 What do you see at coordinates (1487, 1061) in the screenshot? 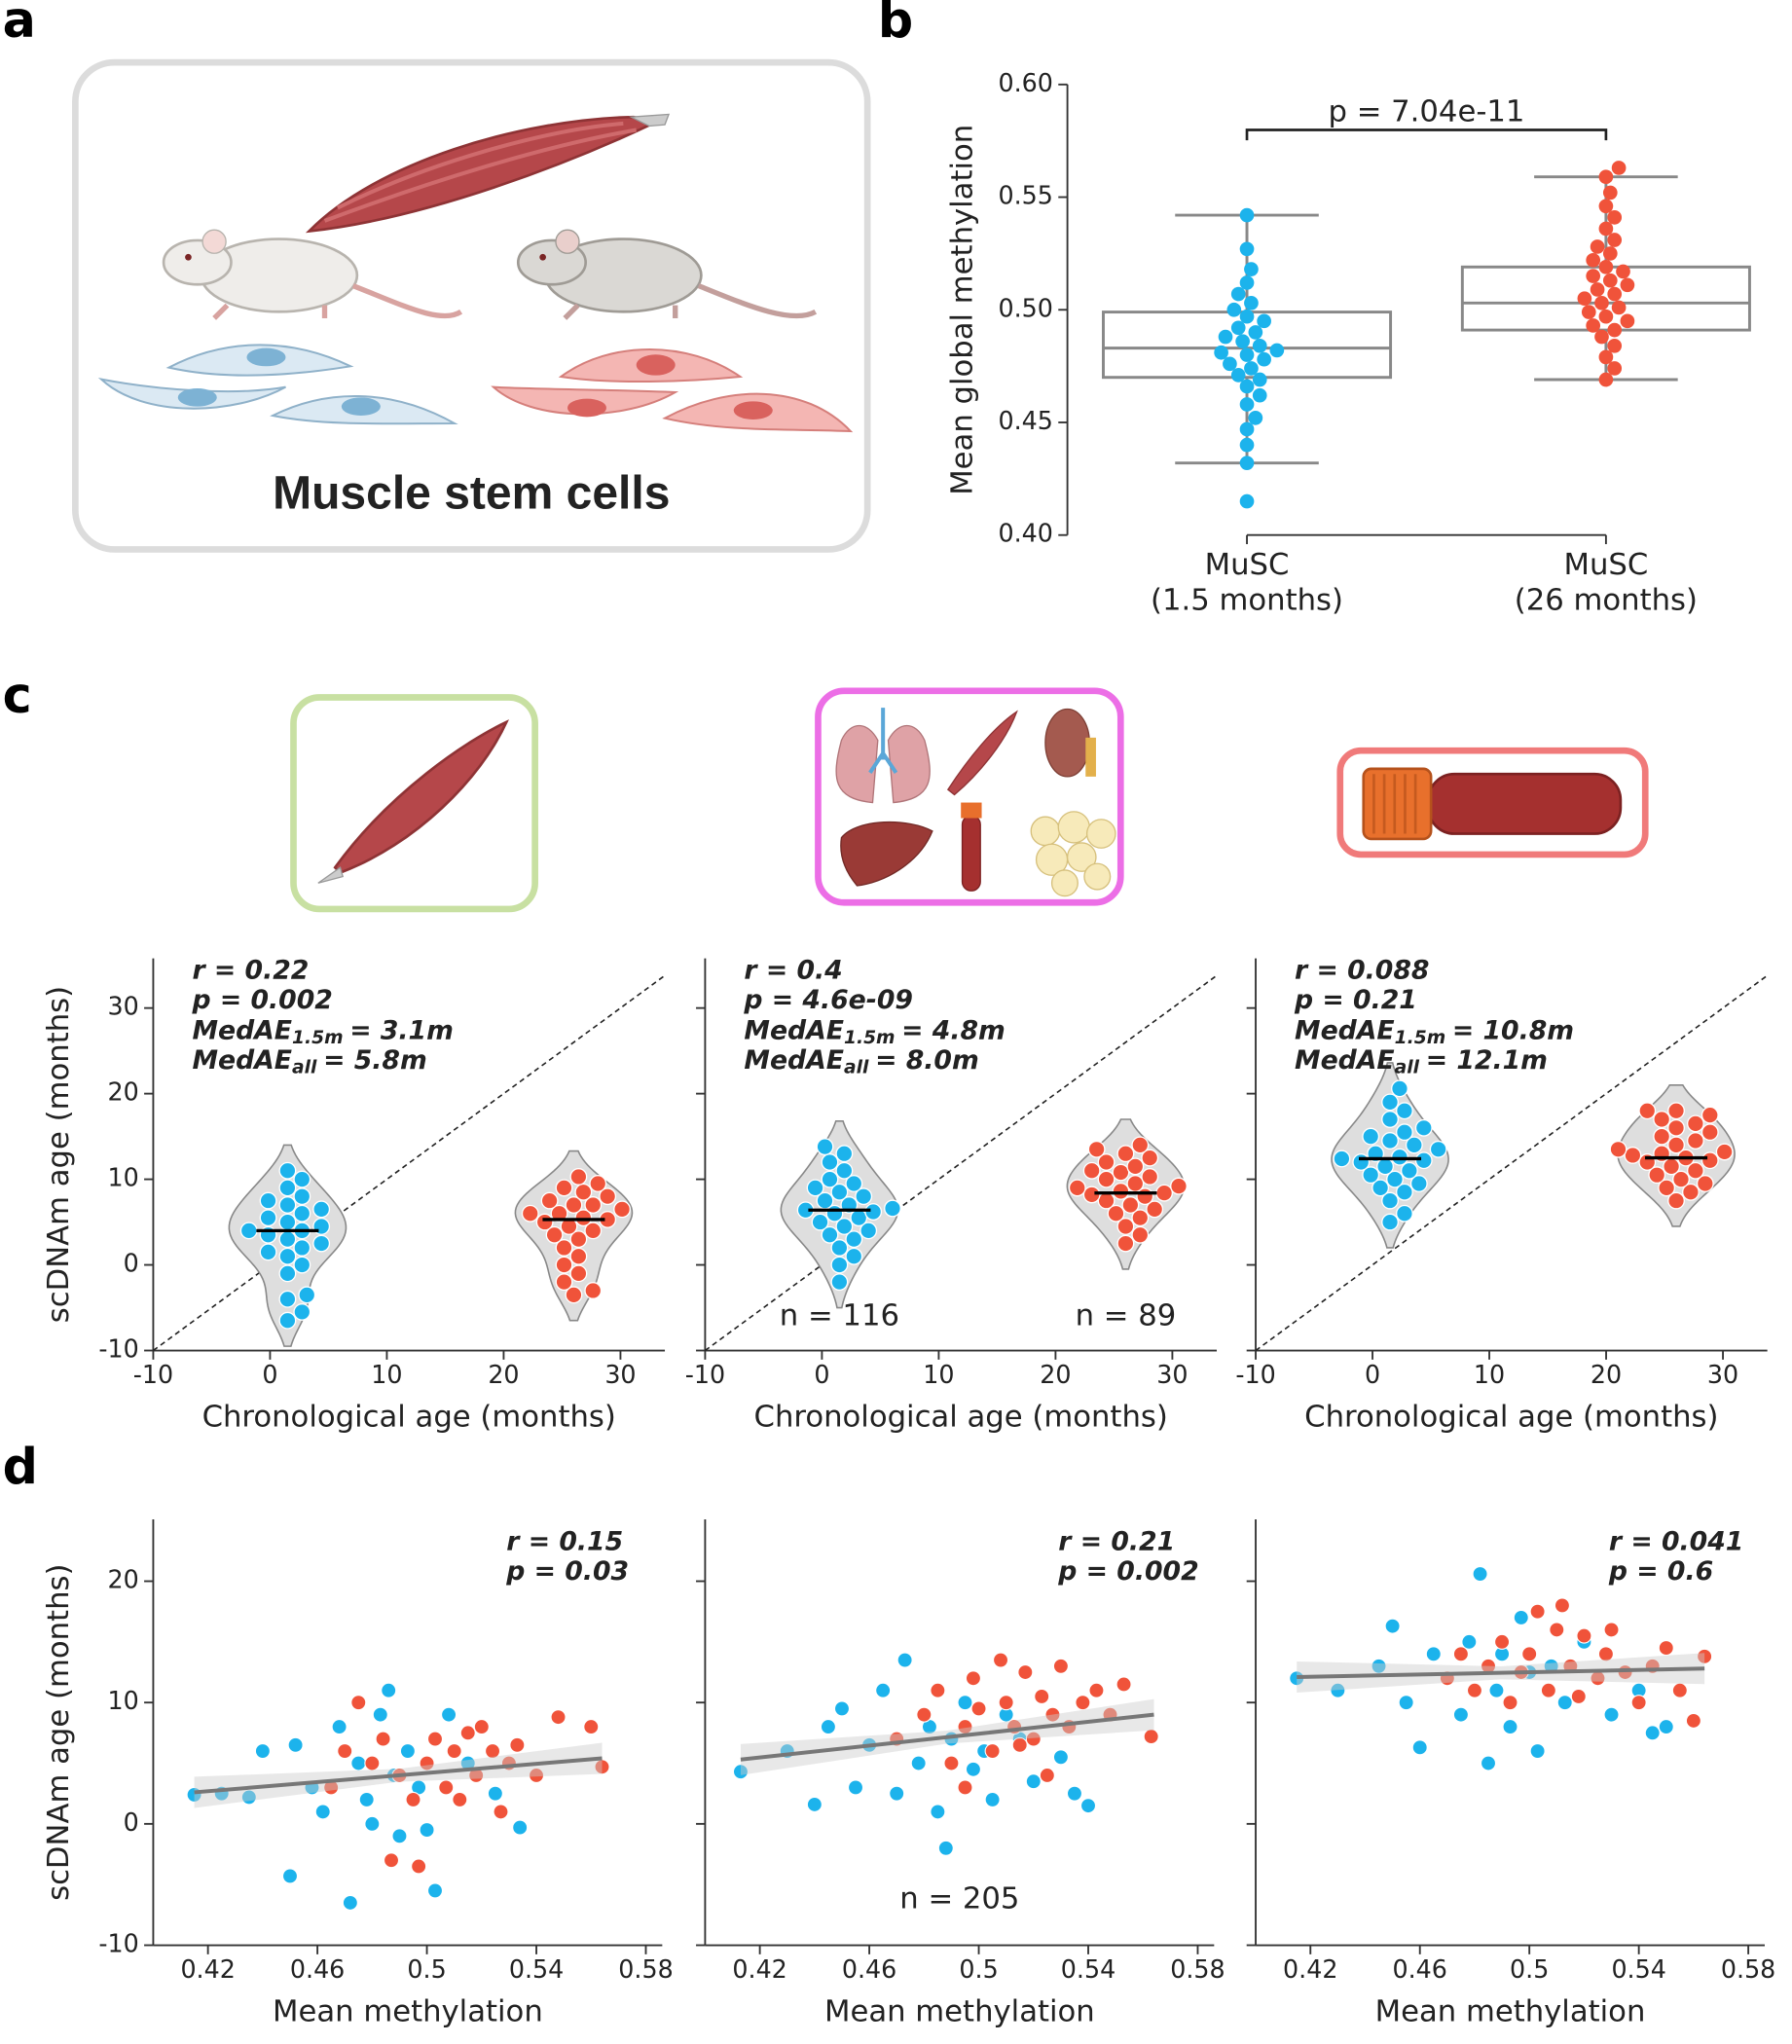
I see `medae-value: = 12.1m` at bounding box center [1487, 1061].